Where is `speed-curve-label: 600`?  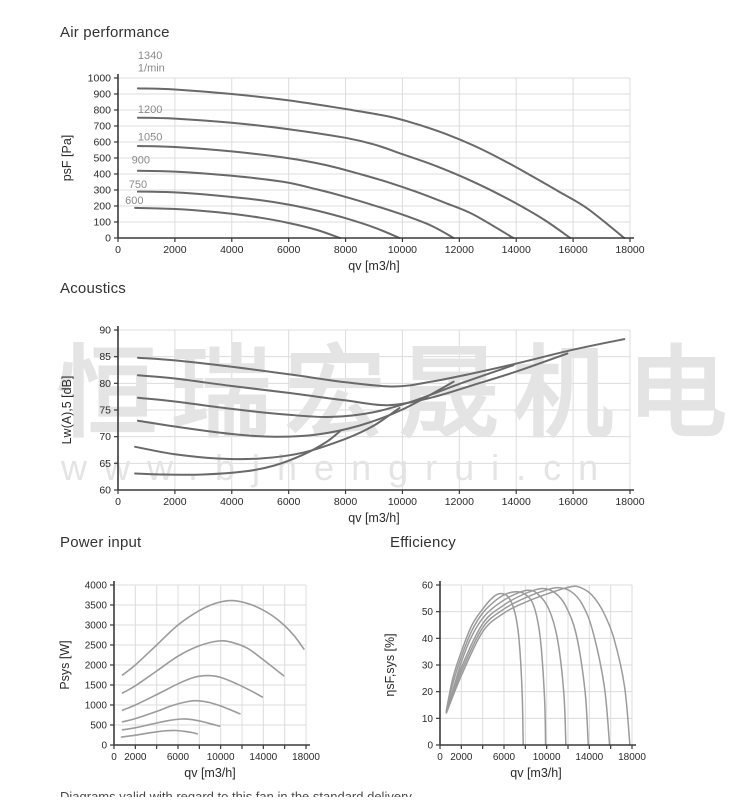
speed-curve-label: 600 is located at coordinates (134, 201).